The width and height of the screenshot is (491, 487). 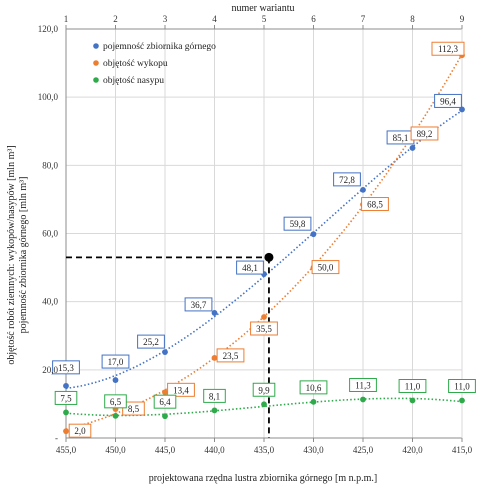 I want to click on data-label-series-0: 96,4, so click(x=448, y=101).